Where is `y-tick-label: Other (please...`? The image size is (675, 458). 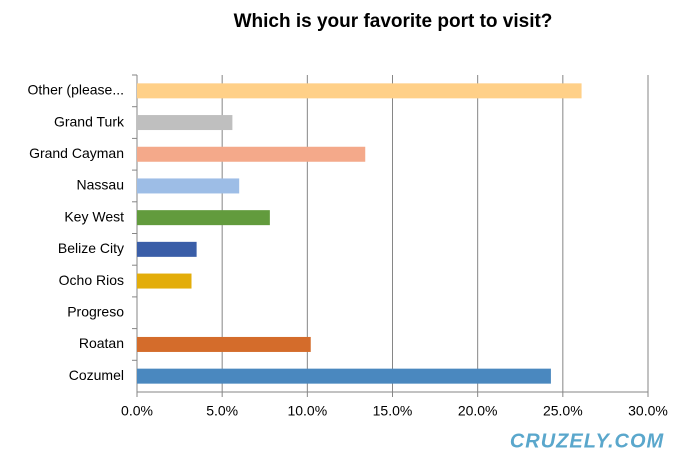 y-tick-label: Other (please... is located at coordinates (76, 90).